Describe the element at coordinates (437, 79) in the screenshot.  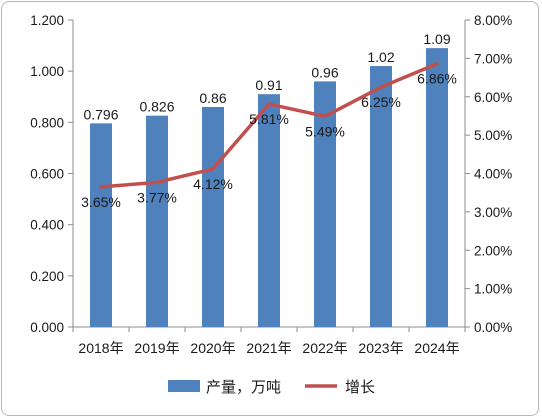
I see `line-value-label: 6.86%` at that location.